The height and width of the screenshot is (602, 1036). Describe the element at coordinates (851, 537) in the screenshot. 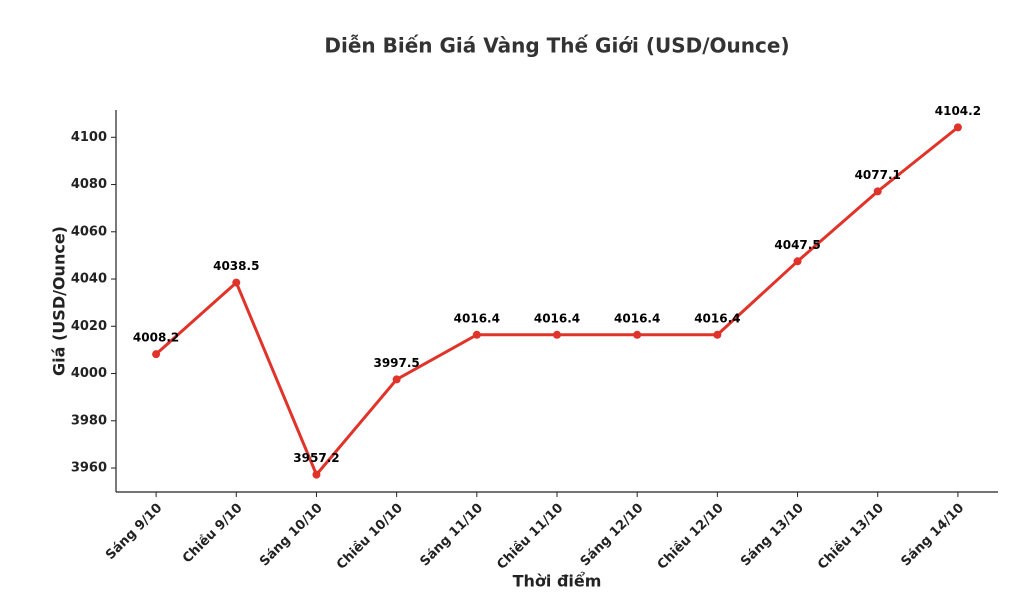

I see `x-tick-label: Chiều 13/10` at that location.